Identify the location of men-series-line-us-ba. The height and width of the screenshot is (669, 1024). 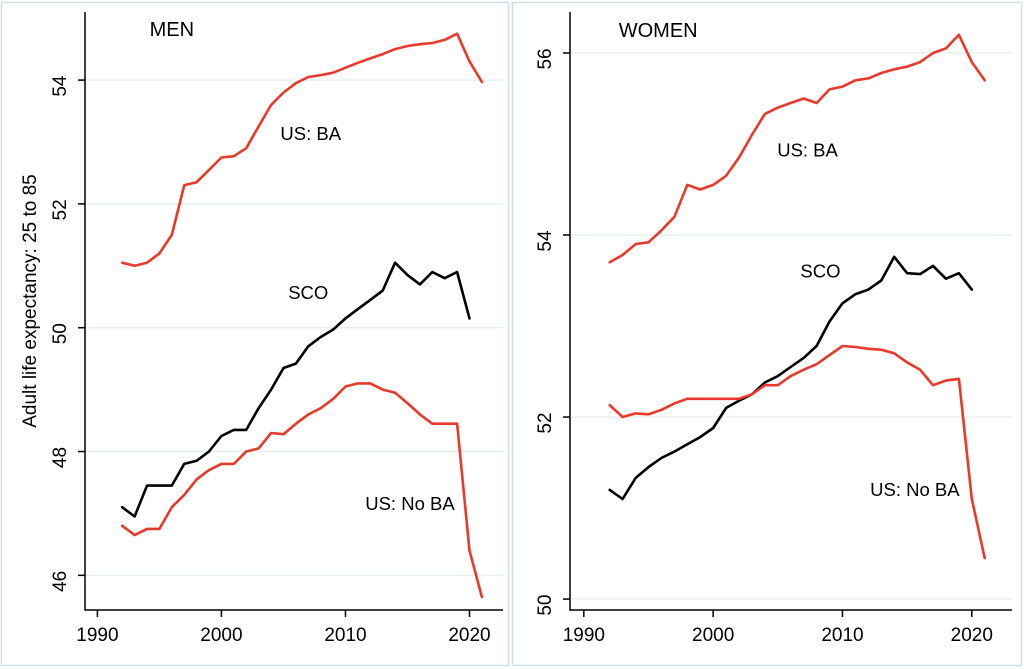
(302, 150).